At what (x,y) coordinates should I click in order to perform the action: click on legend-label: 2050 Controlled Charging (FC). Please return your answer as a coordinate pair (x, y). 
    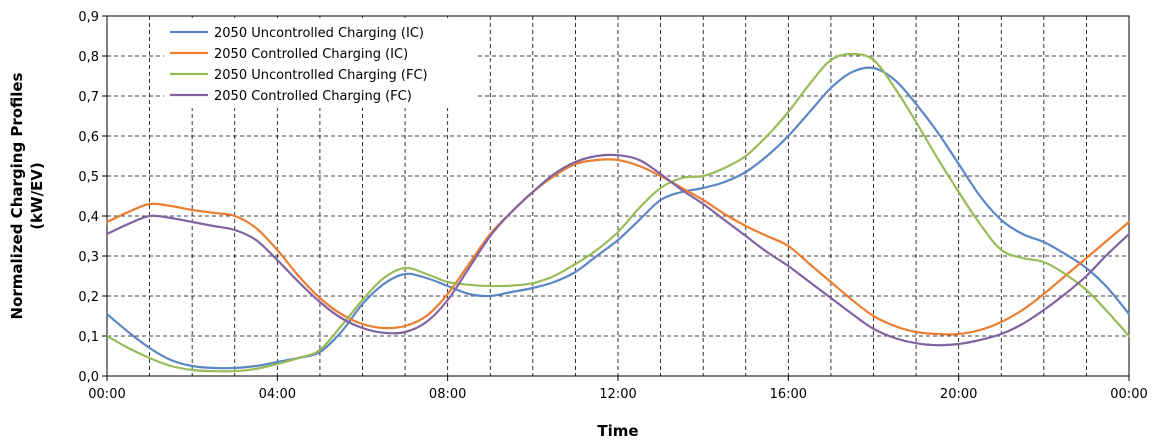
    Looking at the image, I should click on (313, 96).